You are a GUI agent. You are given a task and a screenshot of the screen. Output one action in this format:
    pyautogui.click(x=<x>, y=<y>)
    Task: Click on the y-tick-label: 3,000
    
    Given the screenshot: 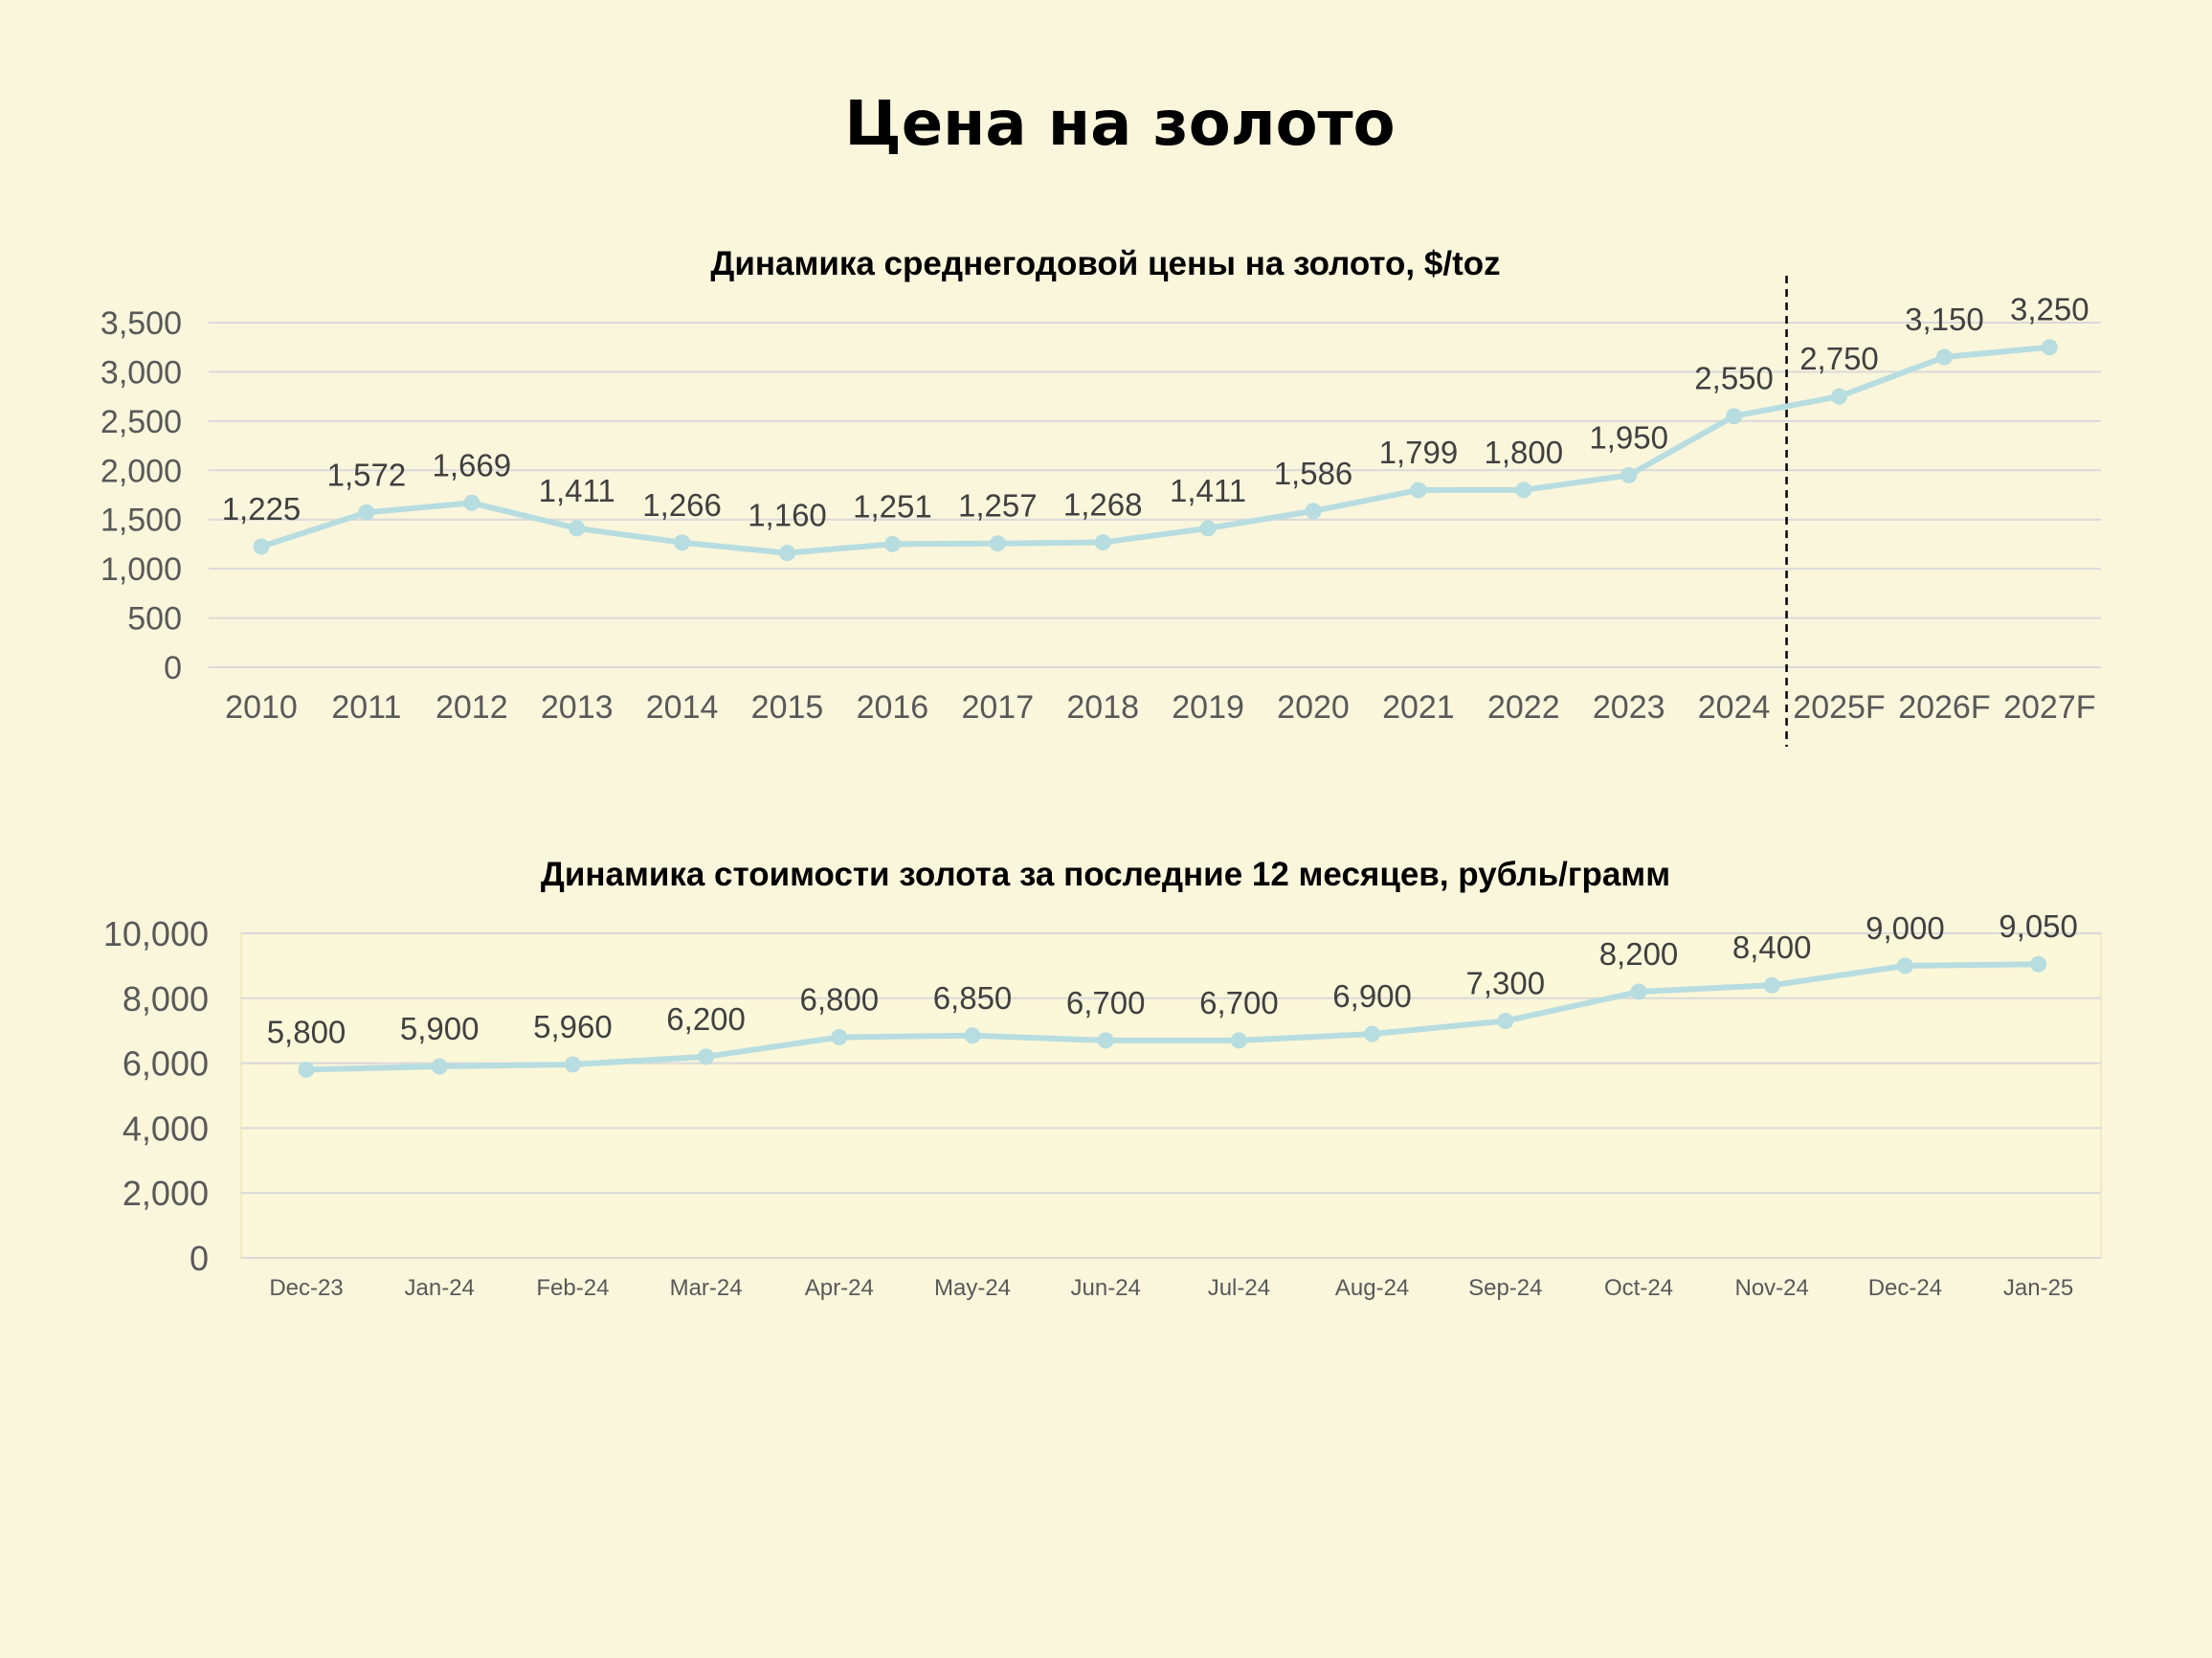 What is the action you would take?
    pyautogui.click(x=141, y=373)
    